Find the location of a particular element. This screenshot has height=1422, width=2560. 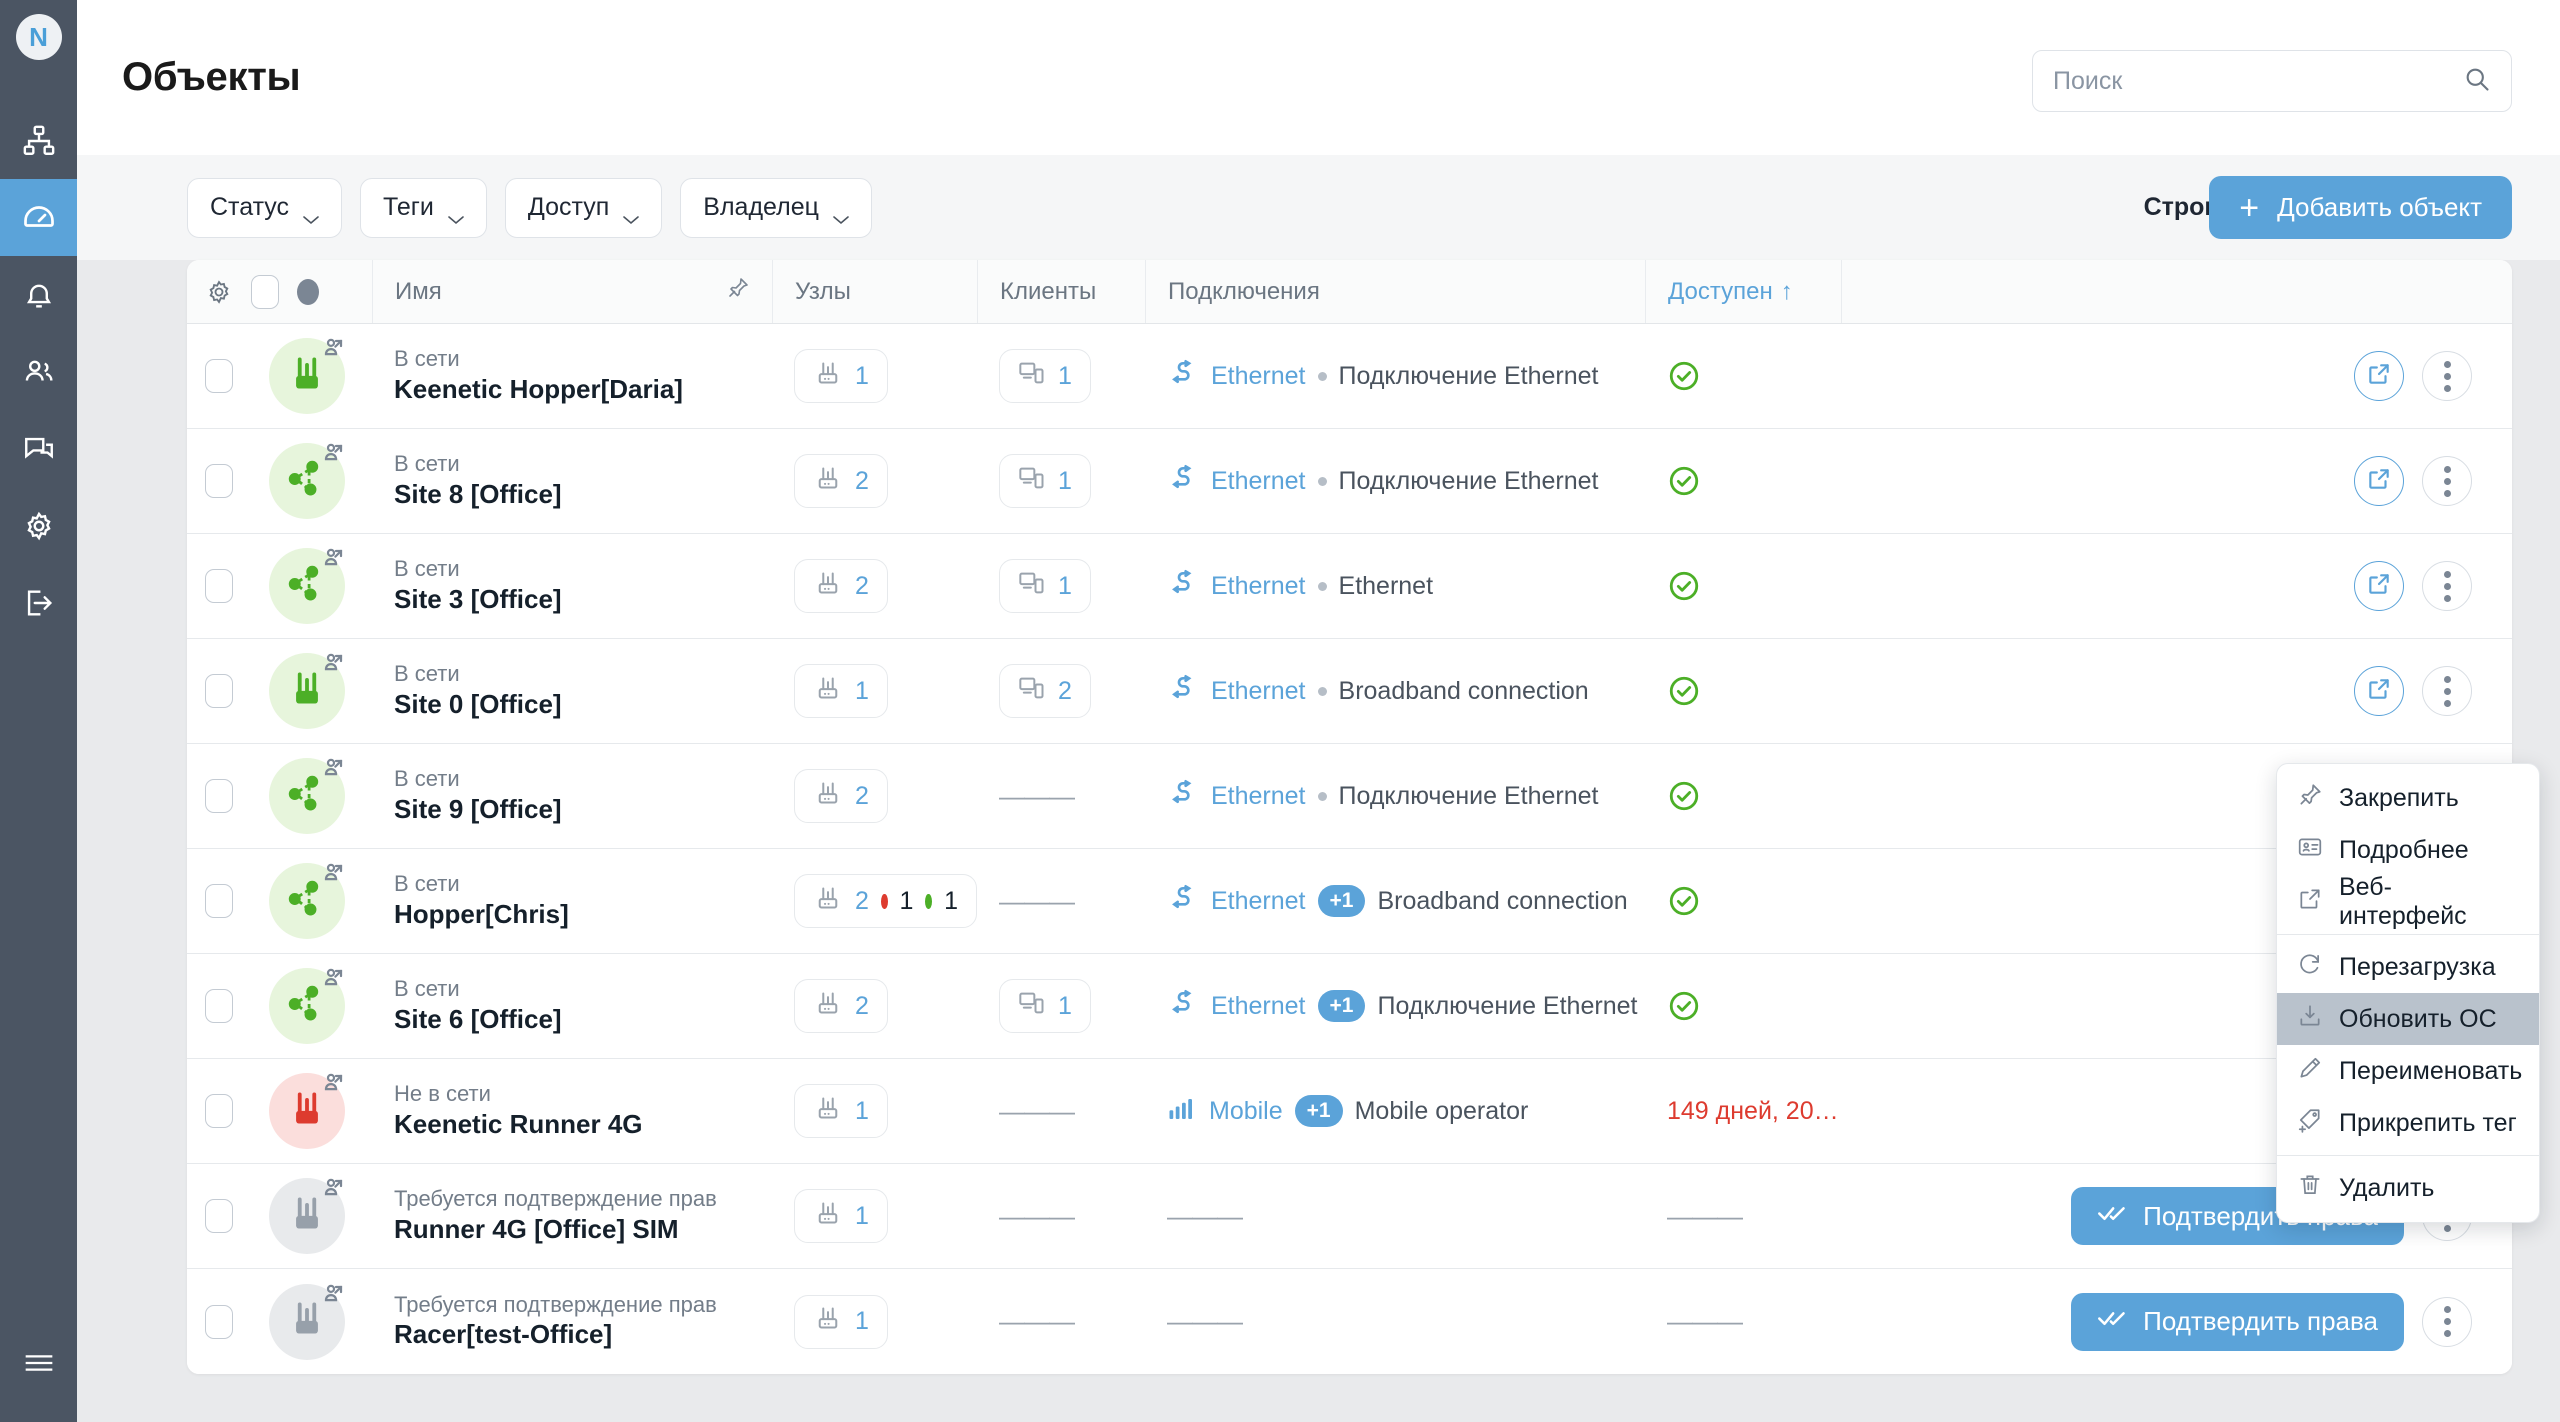

gear-icon is located at coordinates (219, 292).